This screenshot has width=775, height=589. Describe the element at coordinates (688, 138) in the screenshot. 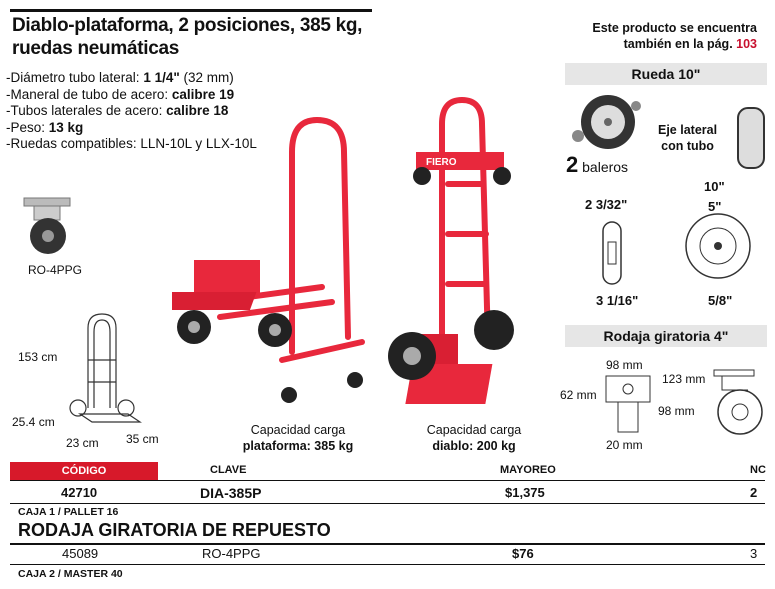

I see `axle-label: Eje lateral con tubo` at that location.